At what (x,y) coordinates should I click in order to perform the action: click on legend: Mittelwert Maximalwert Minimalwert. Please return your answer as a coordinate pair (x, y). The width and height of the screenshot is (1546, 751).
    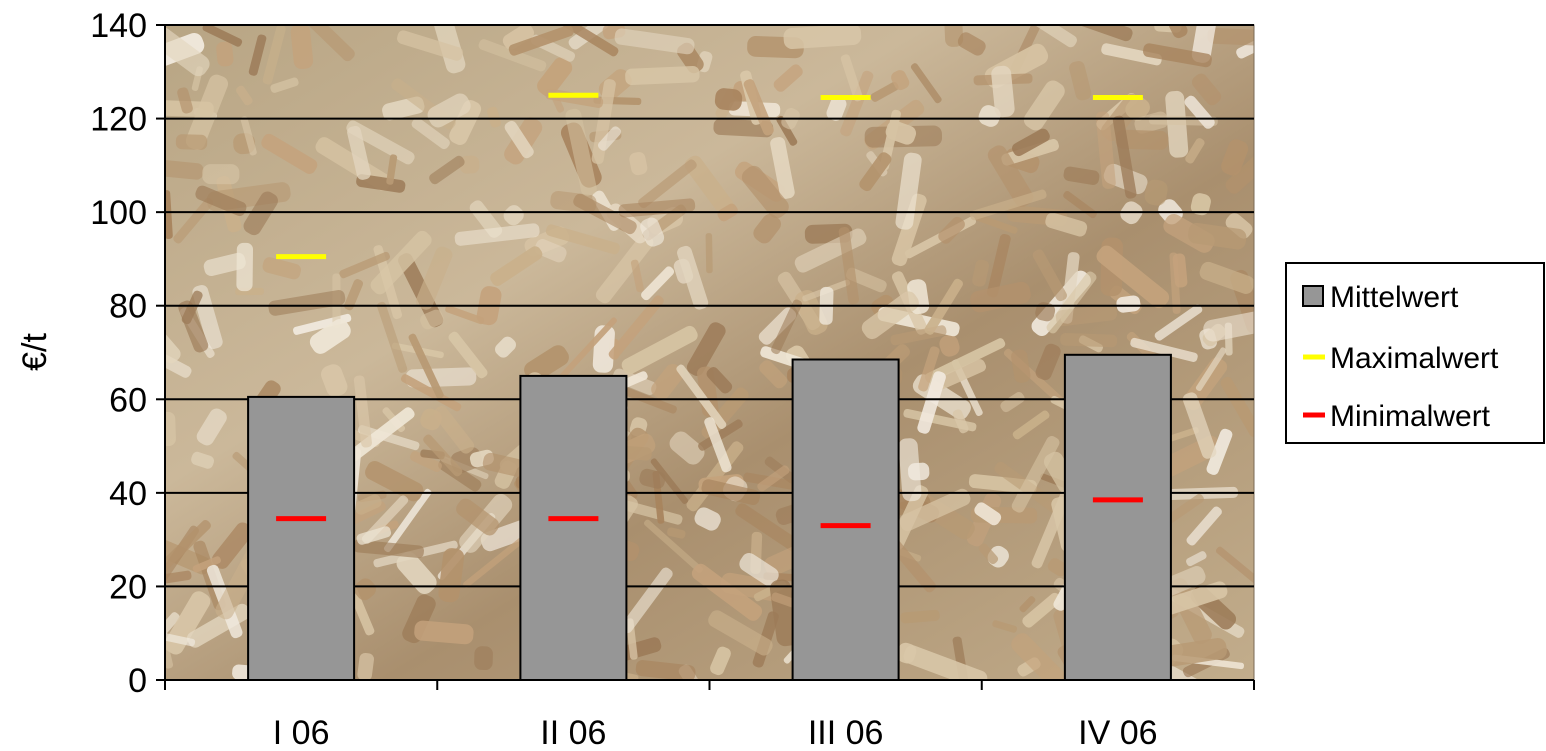
    Looking at the image, I should click on (1415, 353).